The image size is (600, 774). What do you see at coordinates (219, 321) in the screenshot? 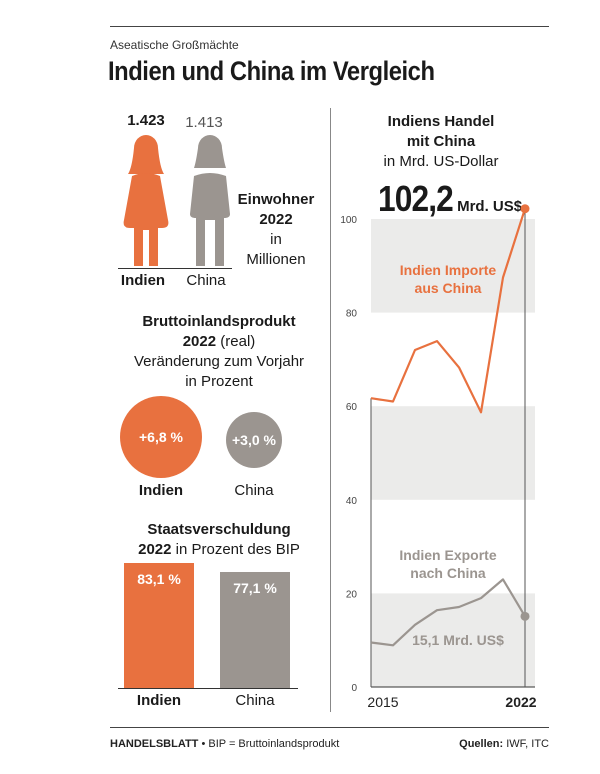
I see `gdp-title-line1: Bruttoinlandsprodukt` at bounding box center [219, 321].